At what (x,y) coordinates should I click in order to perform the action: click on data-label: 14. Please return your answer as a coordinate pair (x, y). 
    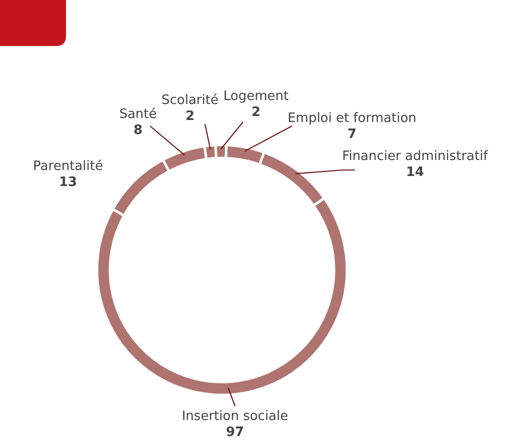
    Looking at the image, I should click on (415, 172).